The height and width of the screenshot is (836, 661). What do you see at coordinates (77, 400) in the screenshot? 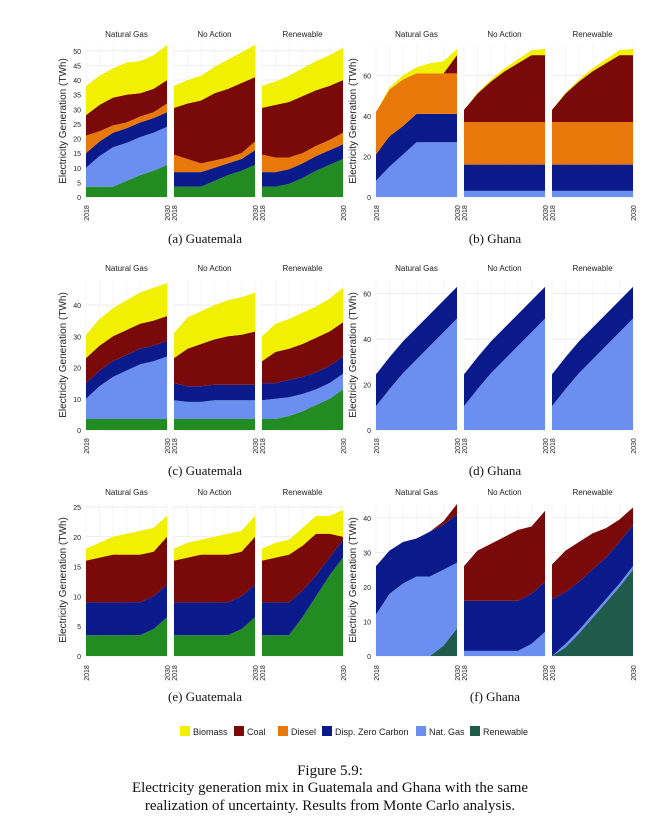
I see `y-tick-label: 10` at bounding box center [77, 400].